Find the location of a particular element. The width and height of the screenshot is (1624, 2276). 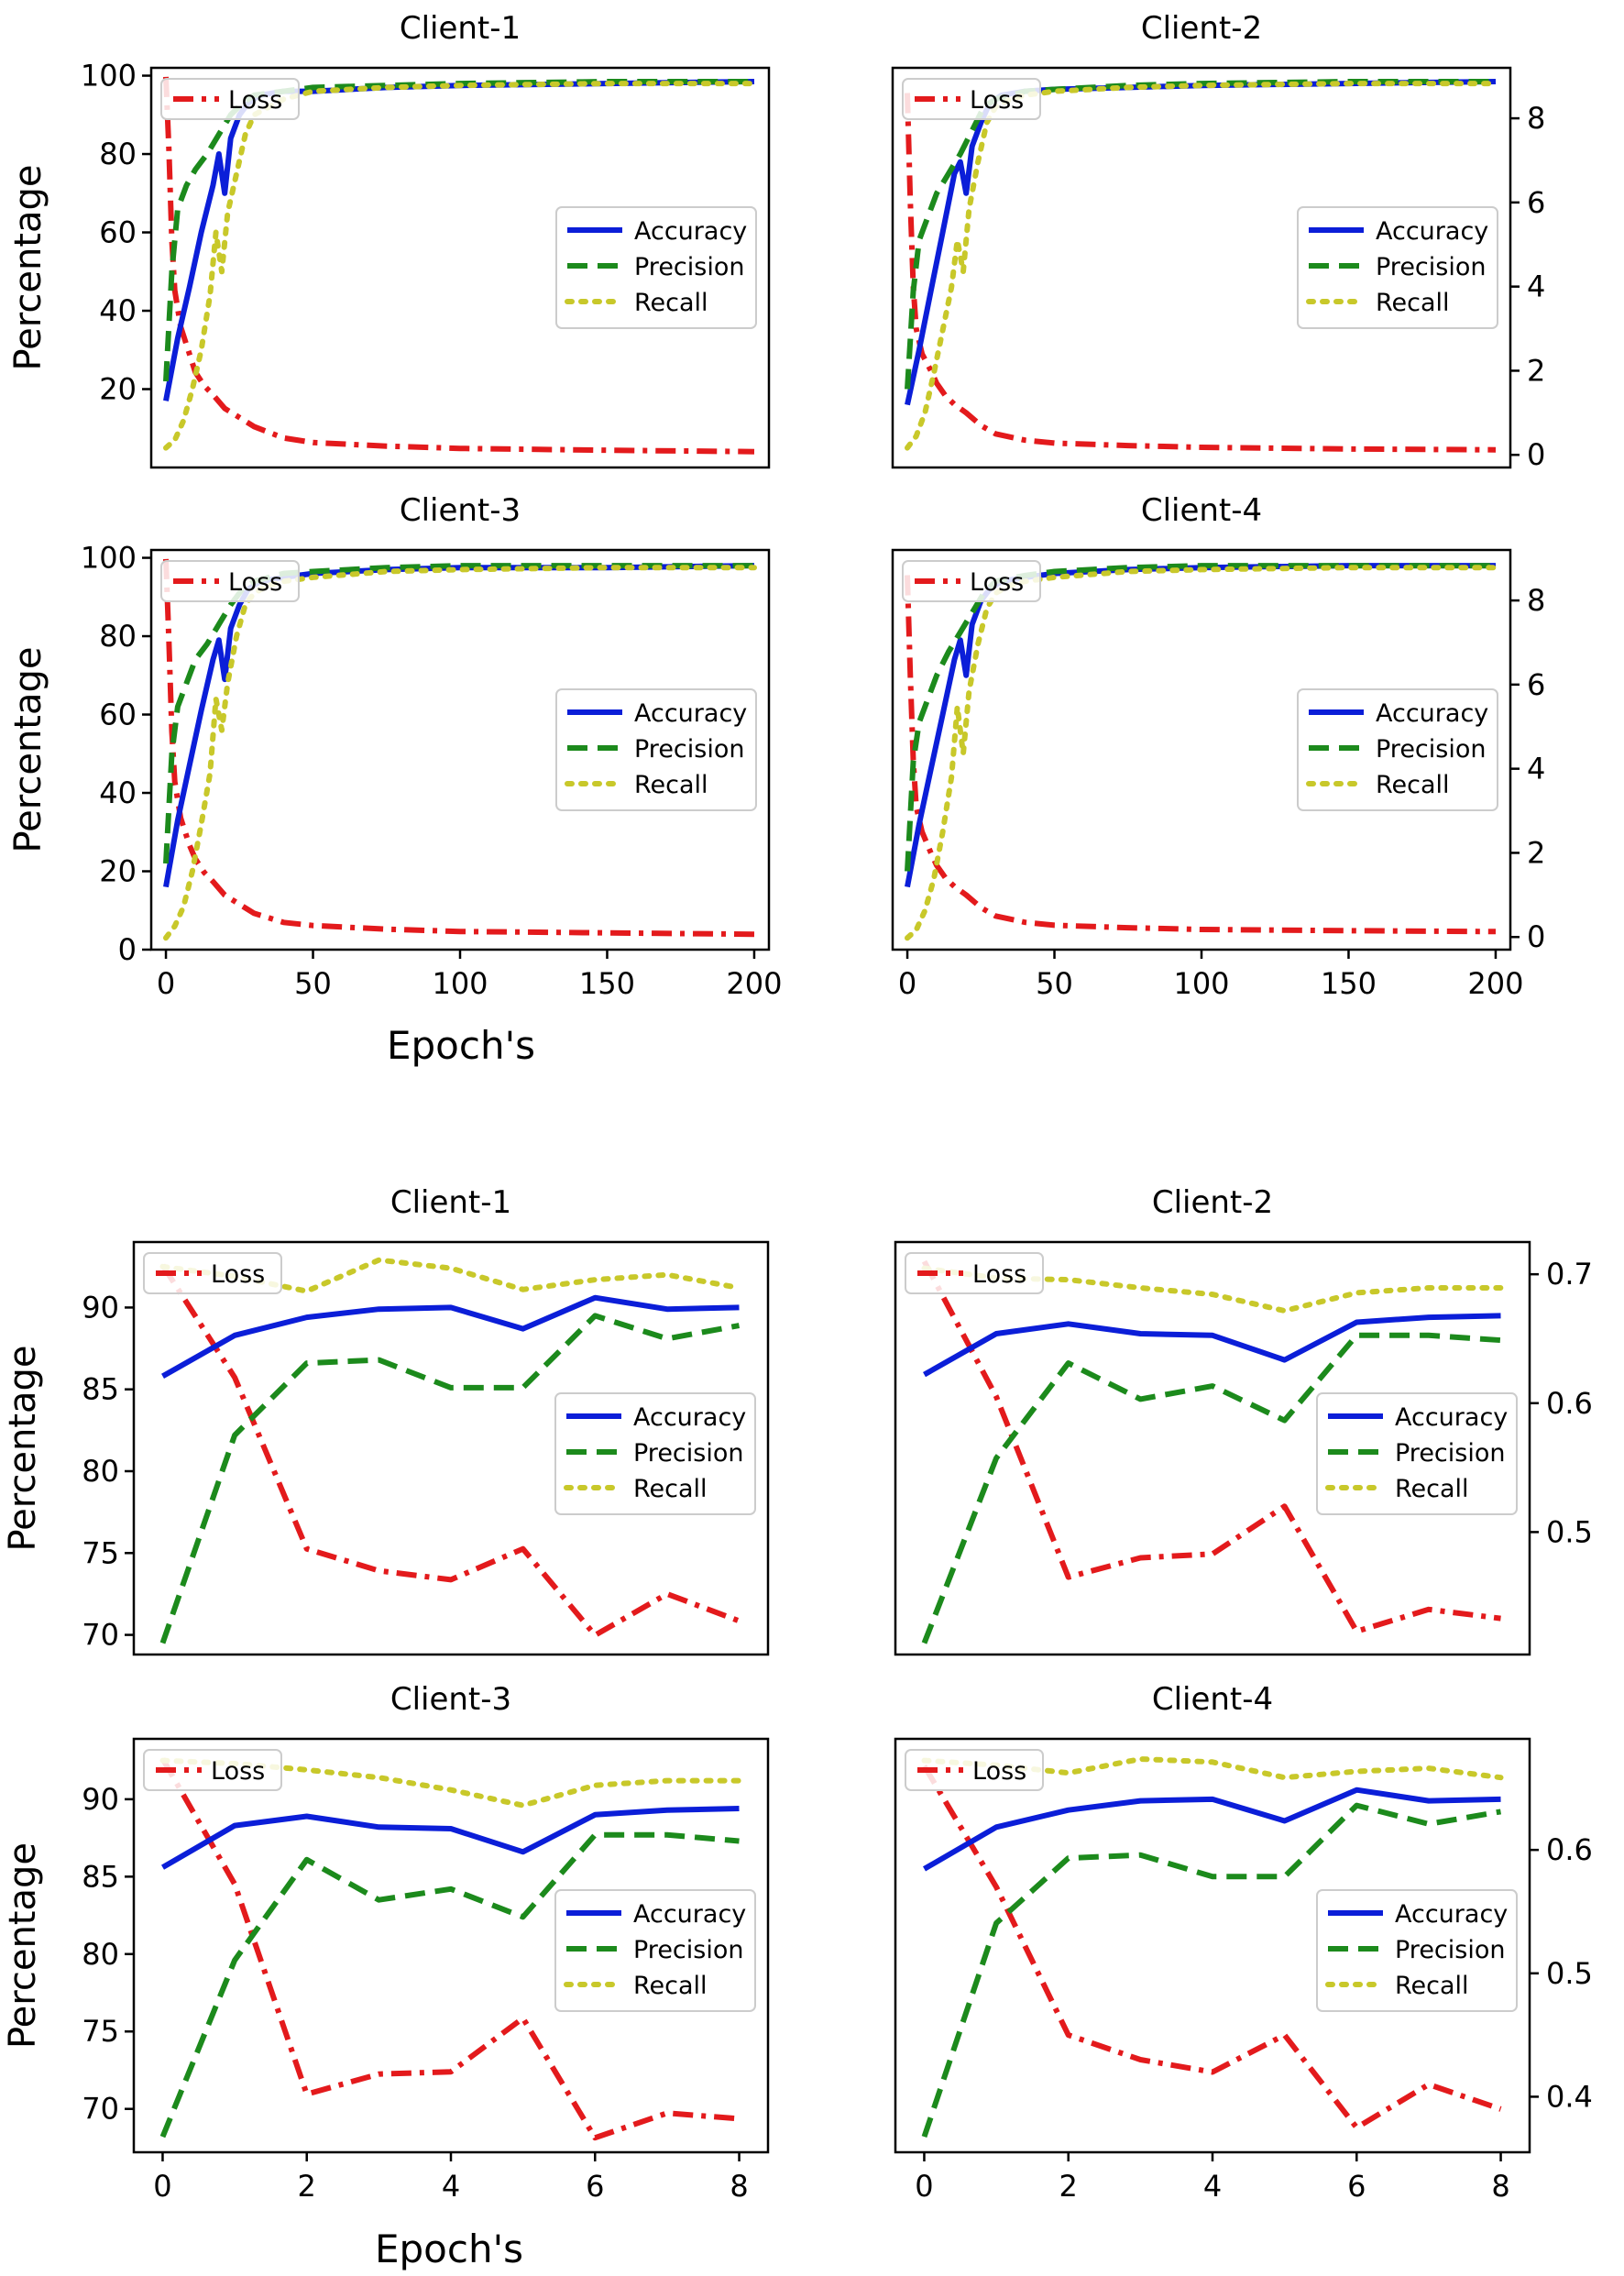

x-tick-label: 50 is located at coordinates (1054, 983).